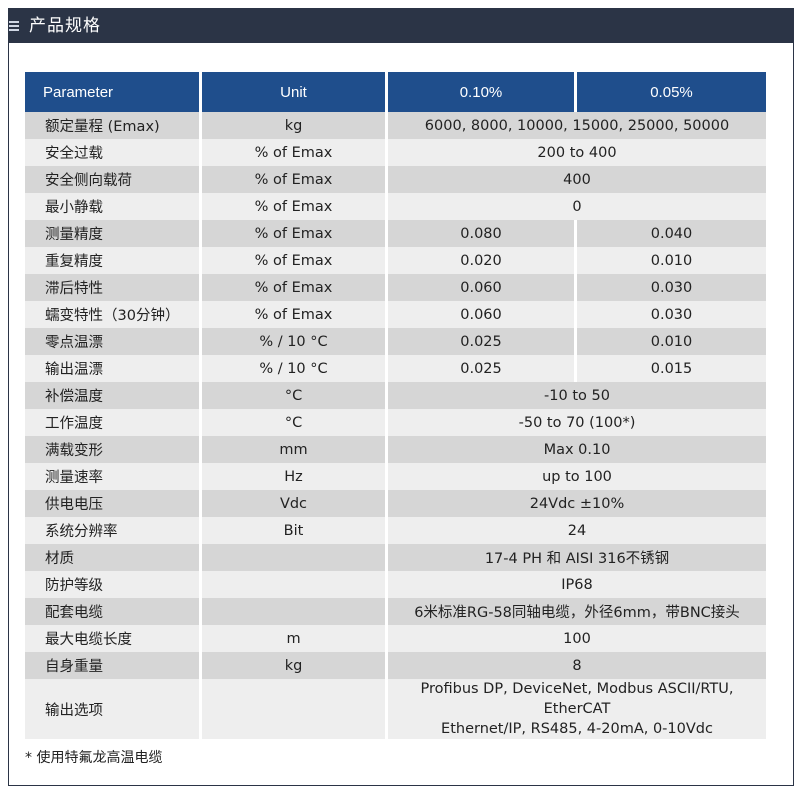 The image size is (800, 796). I want to click on table-row: 材质 17-4 PH 和 AISI 316不锈钢, so click(395, 557).